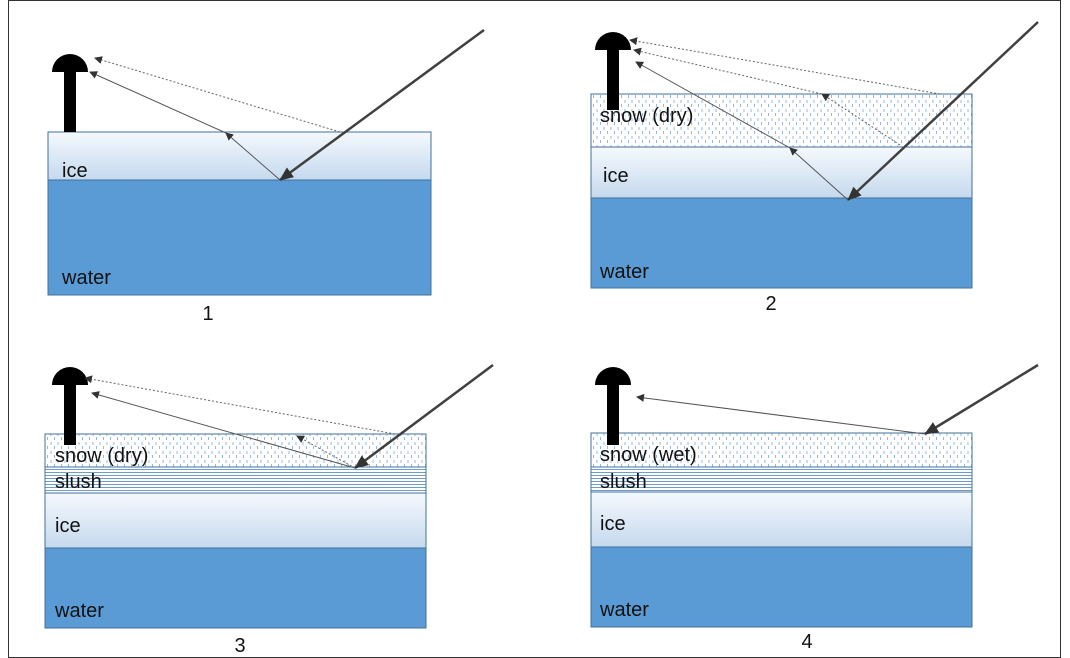 The height and width of the screenshot is (658, 1070). Describe the element at coordinates (806, 642) in the screenshot. I see `panel-number: 4` at that location.